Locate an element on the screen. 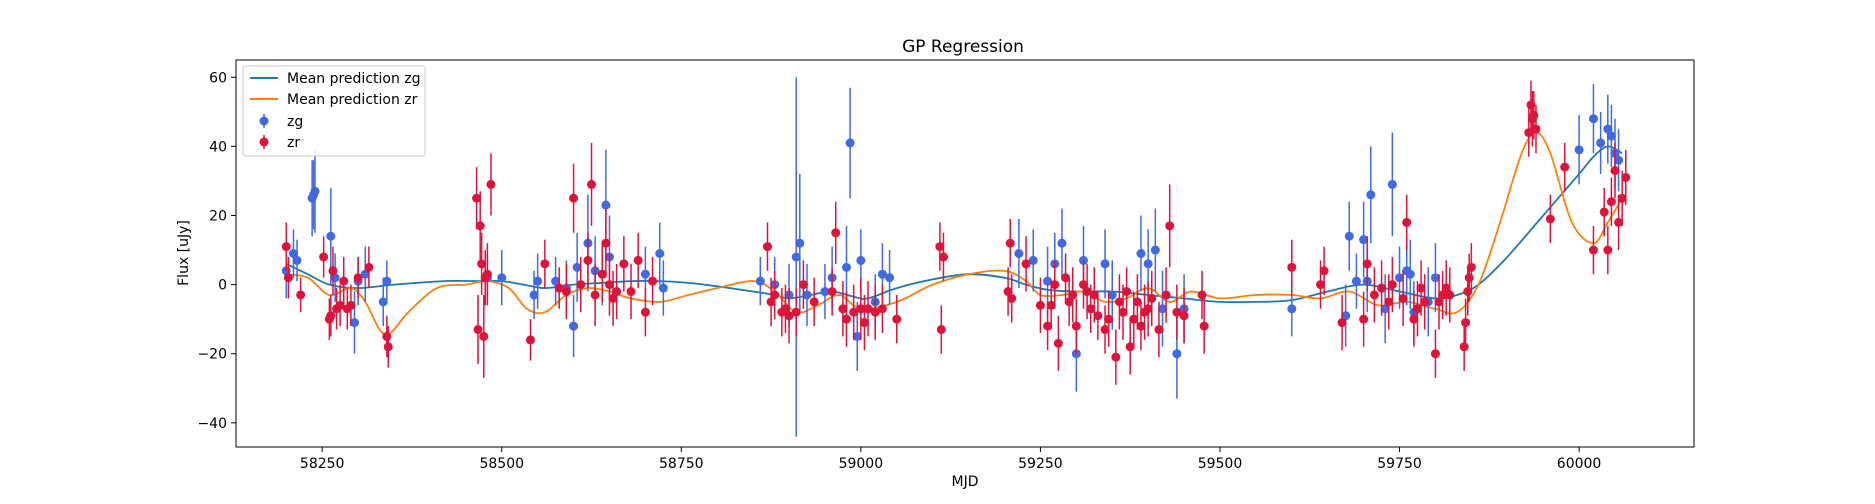 Image resolution: width=1875 pixels, height=504 pixels. chart-title: GP Regression is located at coordinates (963, 47).